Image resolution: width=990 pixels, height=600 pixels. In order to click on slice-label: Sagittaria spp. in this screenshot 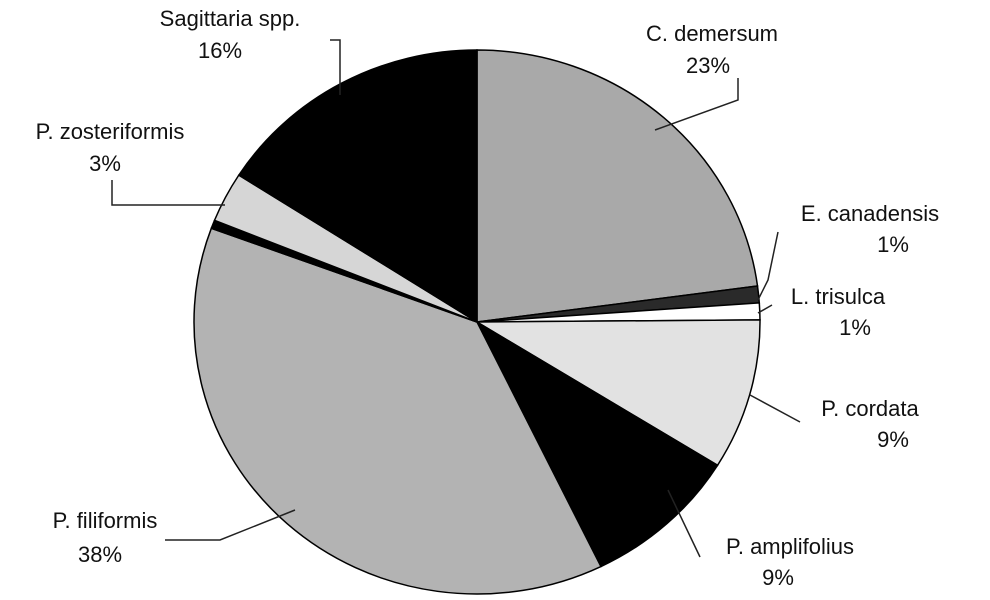, I will do `click(230, 18)`.